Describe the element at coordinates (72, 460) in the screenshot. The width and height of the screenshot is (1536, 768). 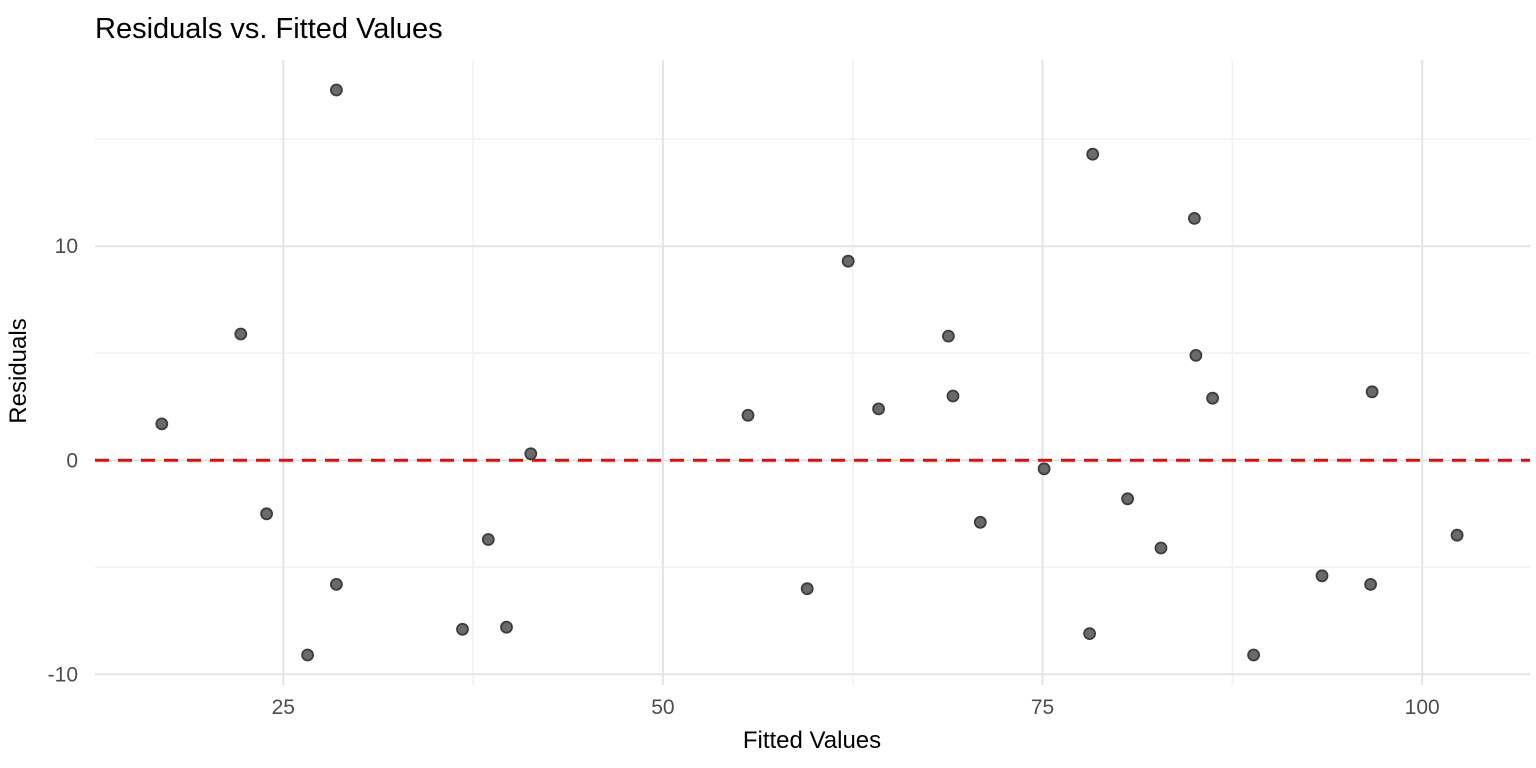
I see `y-tick-label: 0` at that location.